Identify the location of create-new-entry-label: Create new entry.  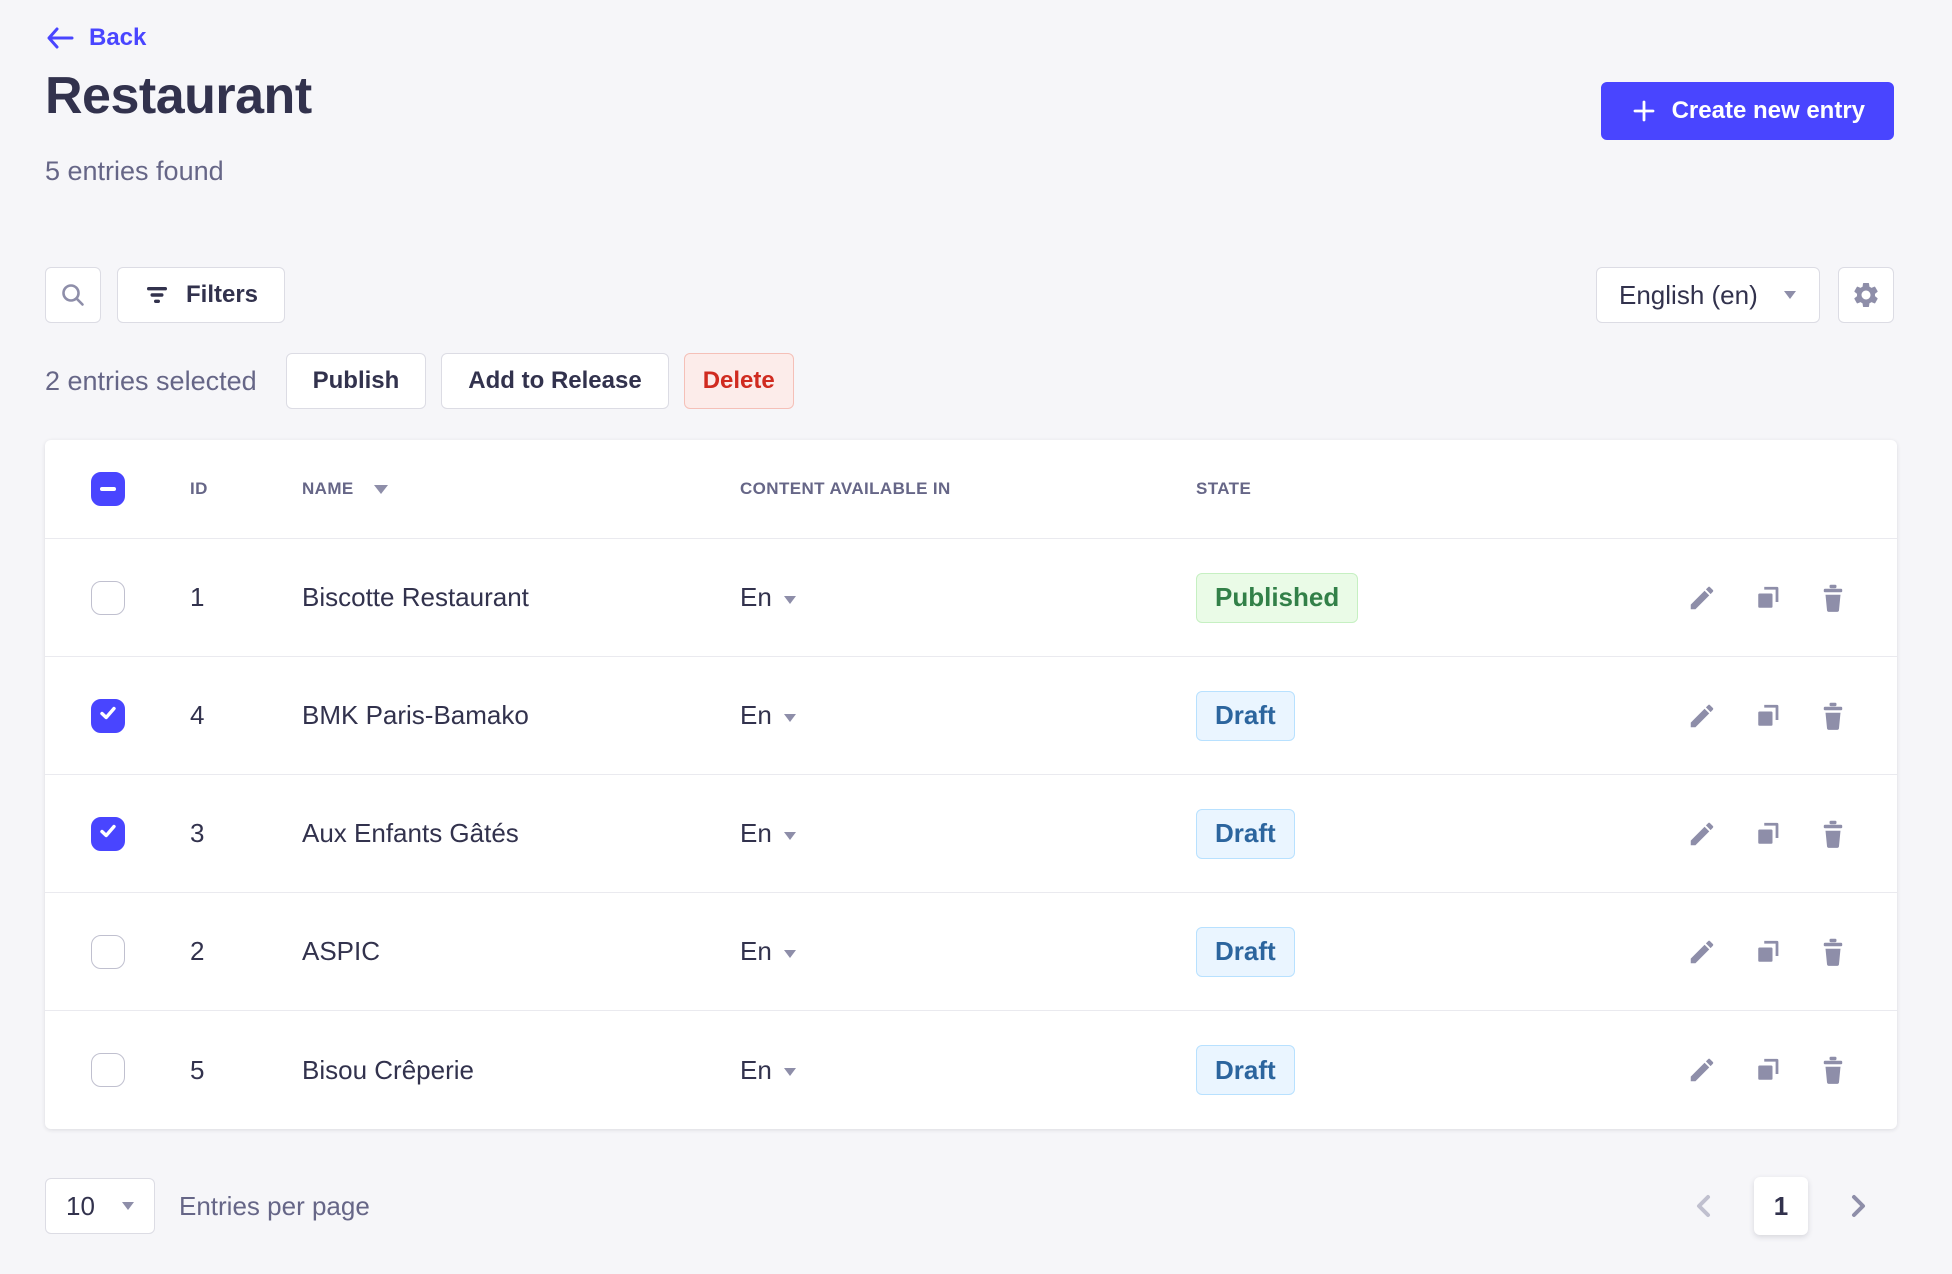
(1768, 110).